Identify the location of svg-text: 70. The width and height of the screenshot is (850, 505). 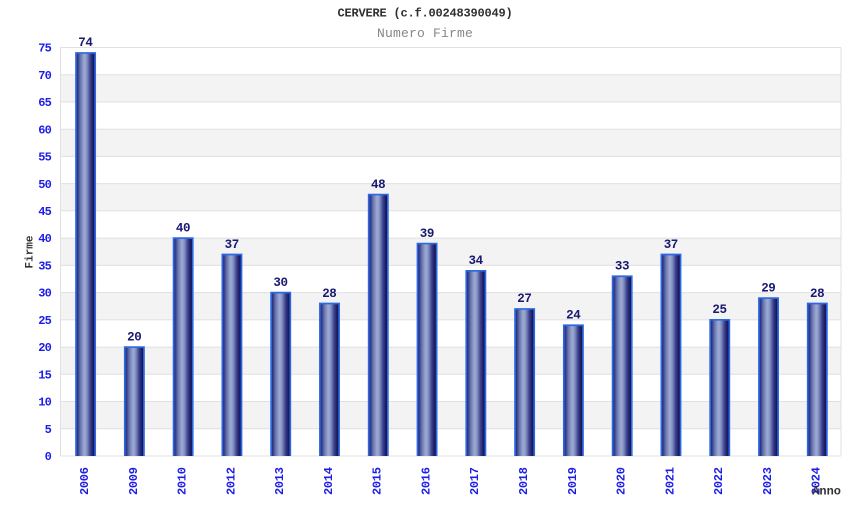
(44, 76).